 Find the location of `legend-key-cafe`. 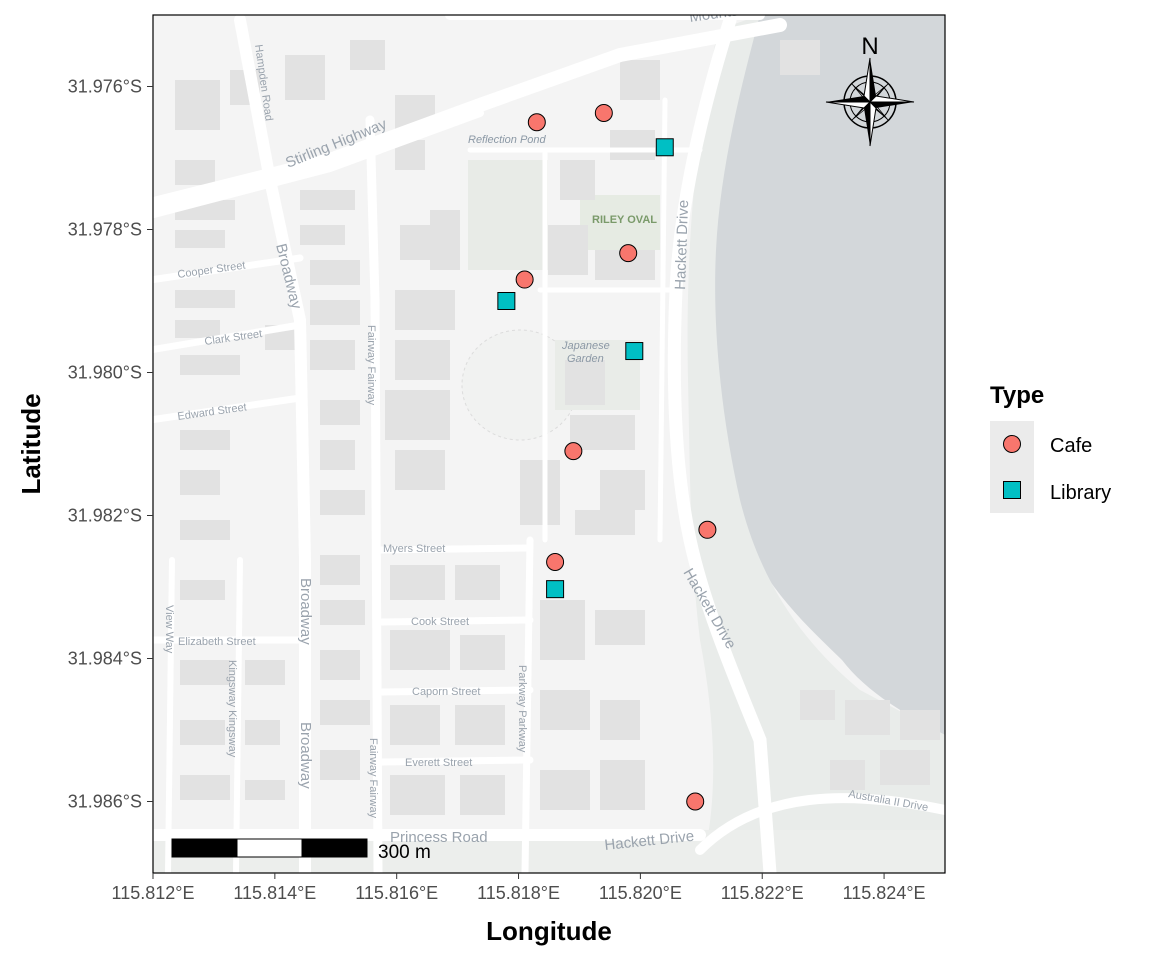

legend-key-cafe is located at coordinates (1012, 444).